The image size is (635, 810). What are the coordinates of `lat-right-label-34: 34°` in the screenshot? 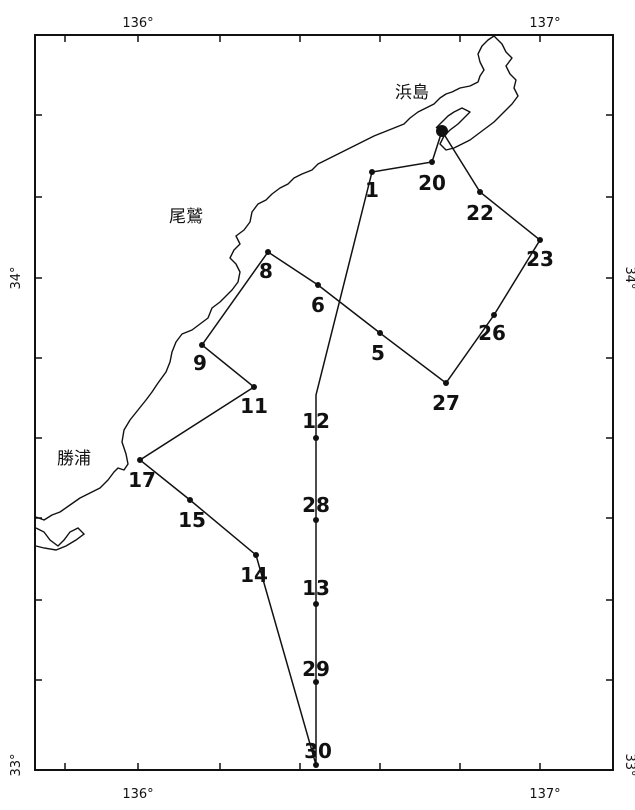 It's located at (628, 277).